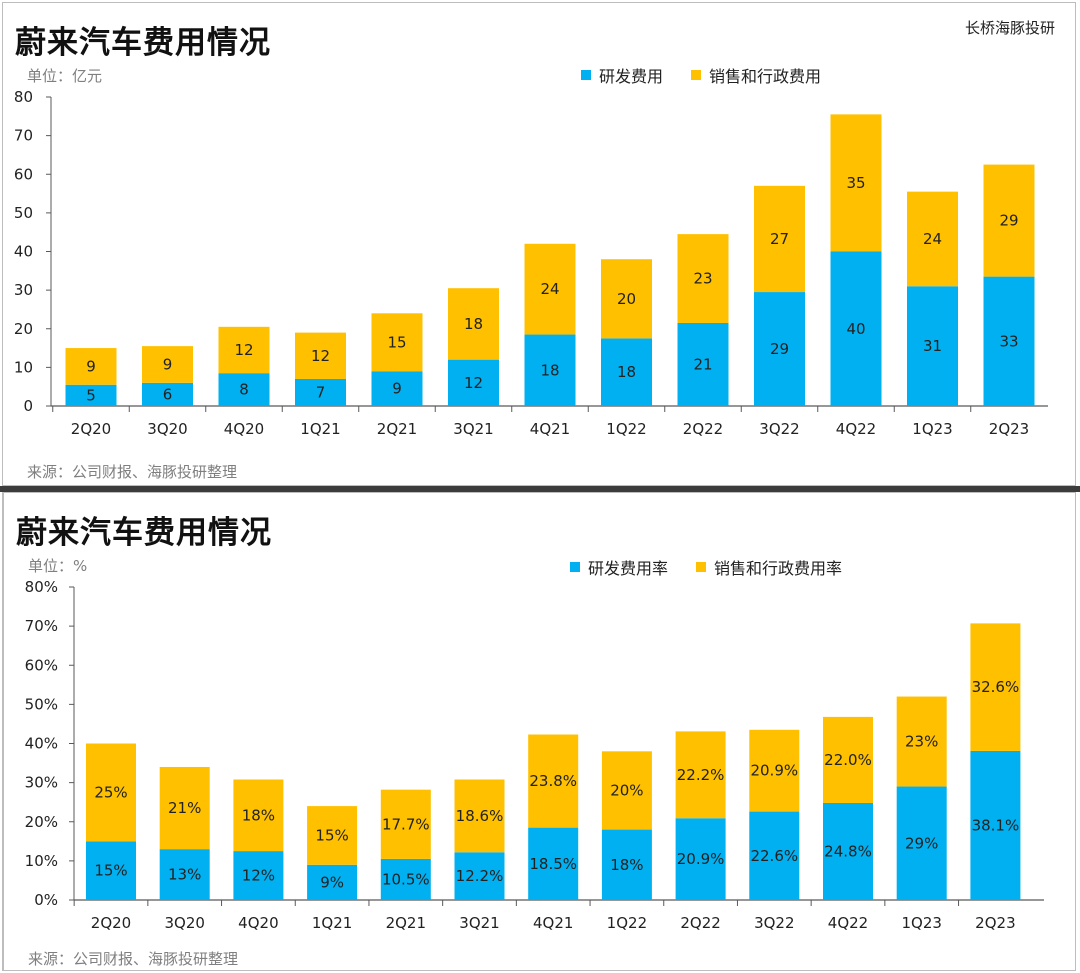  What do you see at coordinates (23, 174) in the screenshot?
I see `y-tick-label: 60` at bounding box center [23, 174].